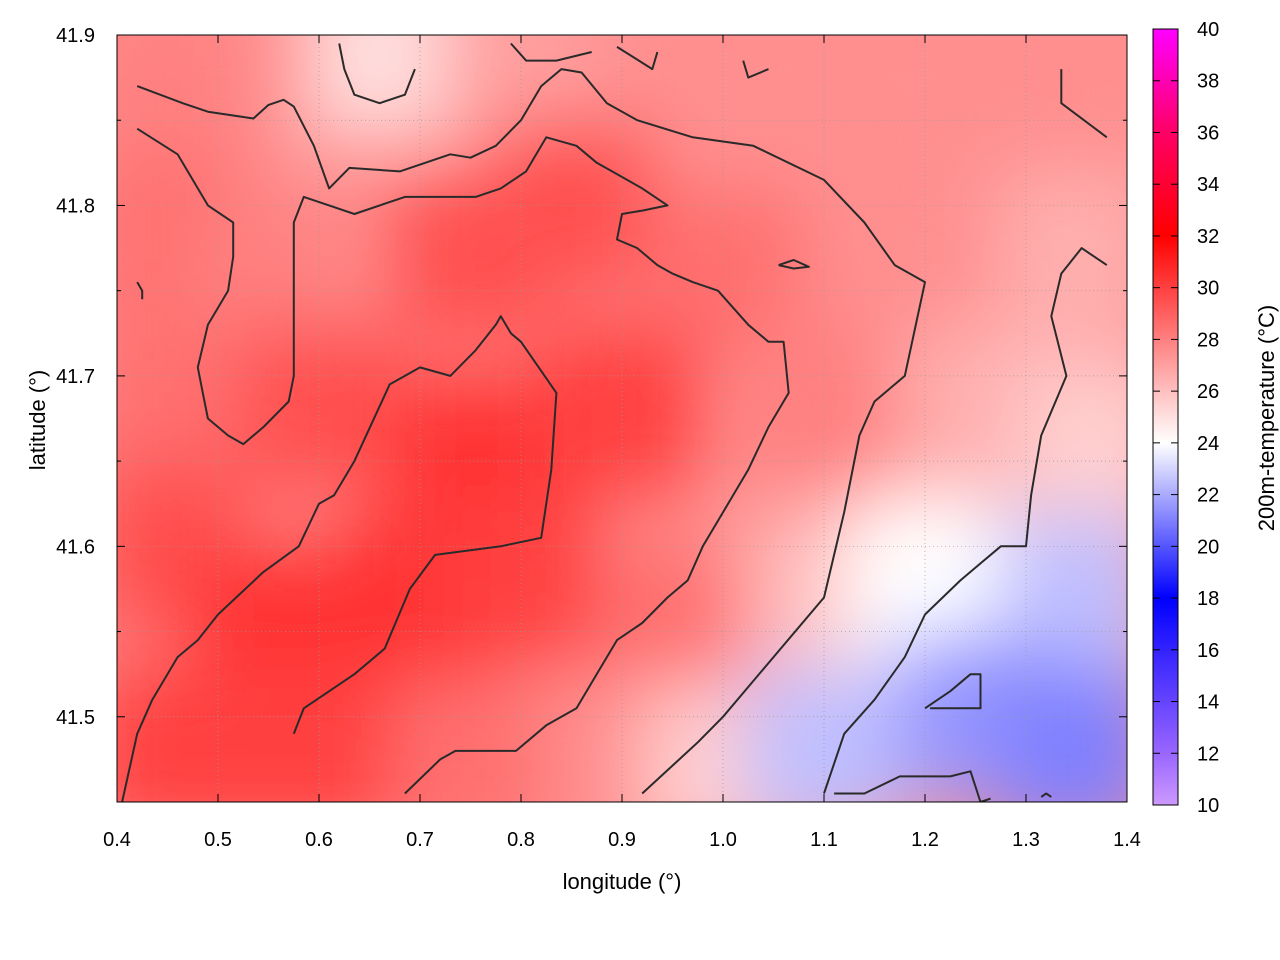 Image resolution: width=1280 pixels, height=960 pixels. What do you see at coordinates (1208, 237) in the screenshot?
I see `colorbar-tick-label: 32` at bounding box center [1208, 237].